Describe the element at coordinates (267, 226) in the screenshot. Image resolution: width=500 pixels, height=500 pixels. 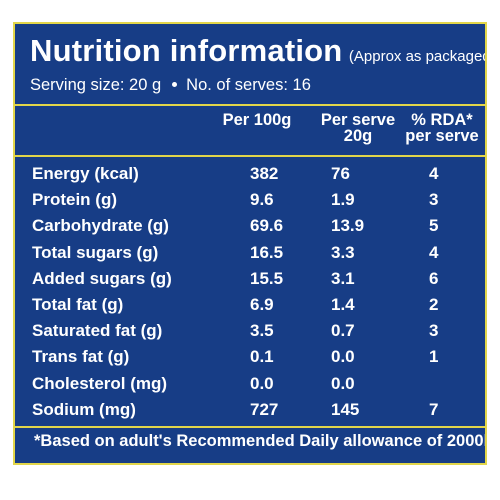
I see `value-per-100g: 69.6` at that location.